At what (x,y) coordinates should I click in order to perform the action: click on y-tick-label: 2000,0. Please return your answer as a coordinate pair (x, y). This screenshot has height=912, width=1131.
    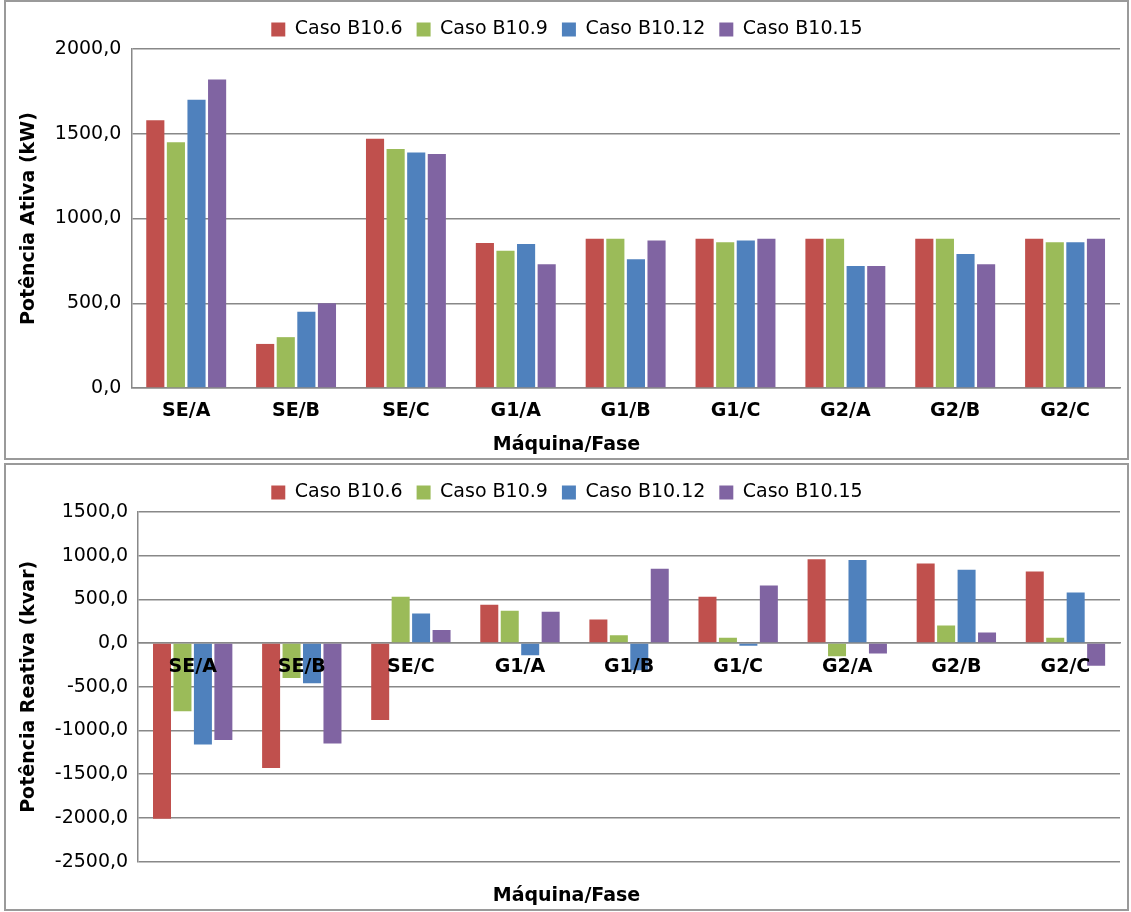
    Looking at the image, I should click on (88, 46).